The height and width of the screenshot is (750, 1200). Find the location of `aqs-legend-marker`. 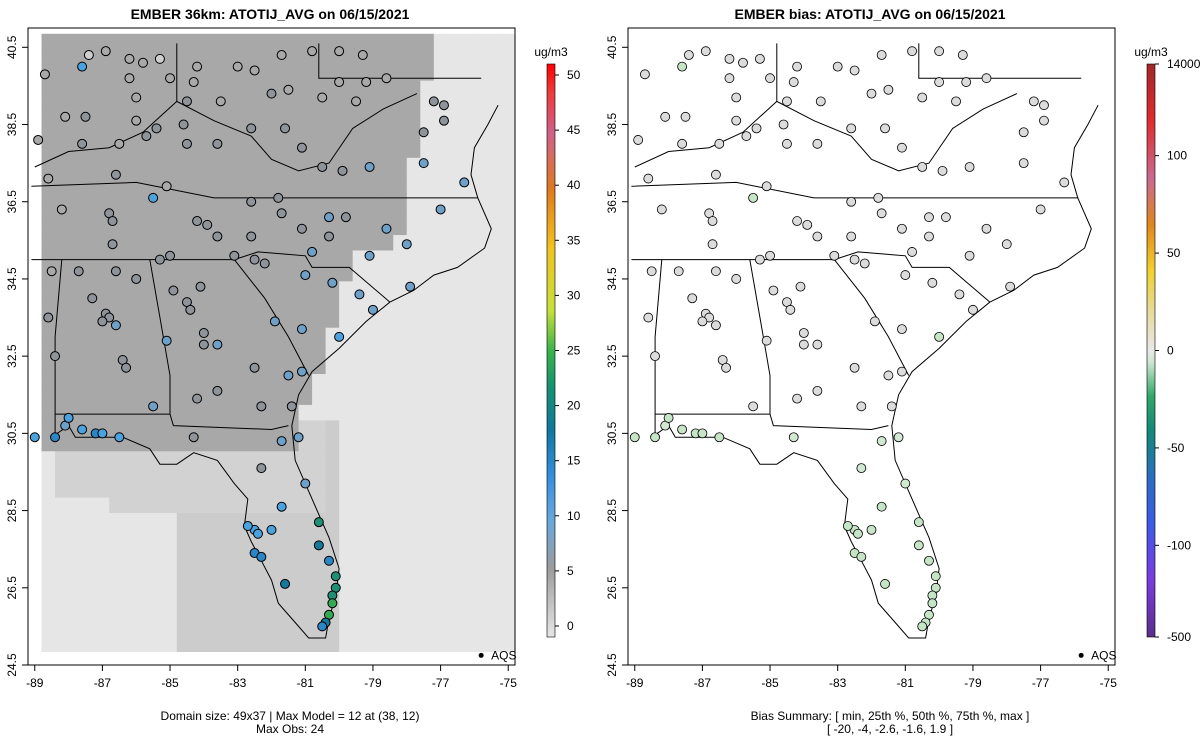

aqs-legend-marker is located at coordinates (1081, 655).